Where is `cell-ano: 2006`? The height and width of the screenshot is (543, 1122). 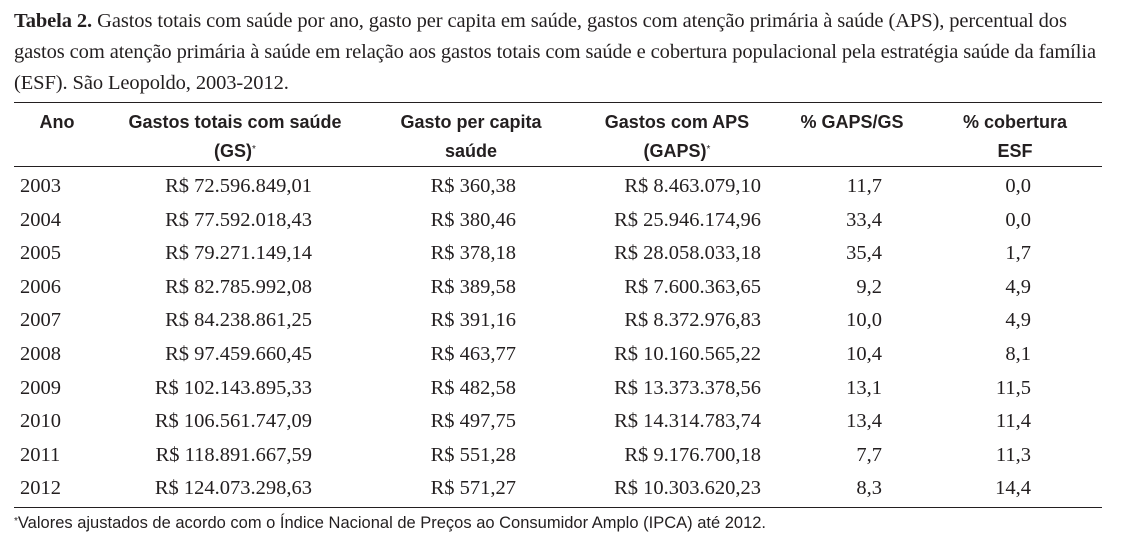
cell-ano: 2006 is located at coordinates (40, 286).